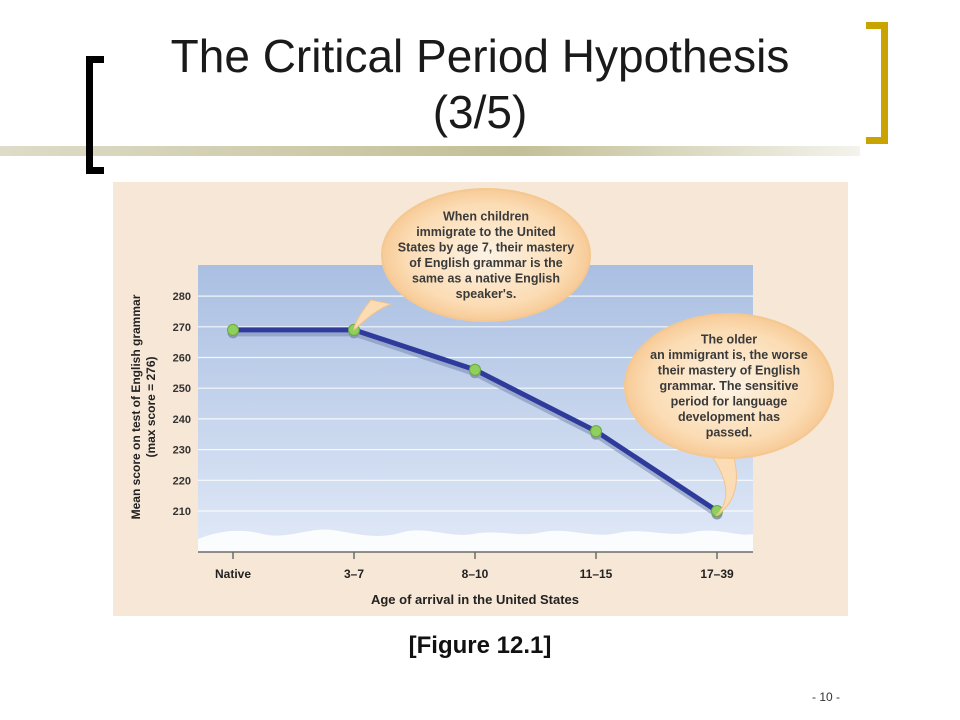  Describe the element at coordinates (95, 115) in the screenshot. I see `left-bracket-decoration` at that location.